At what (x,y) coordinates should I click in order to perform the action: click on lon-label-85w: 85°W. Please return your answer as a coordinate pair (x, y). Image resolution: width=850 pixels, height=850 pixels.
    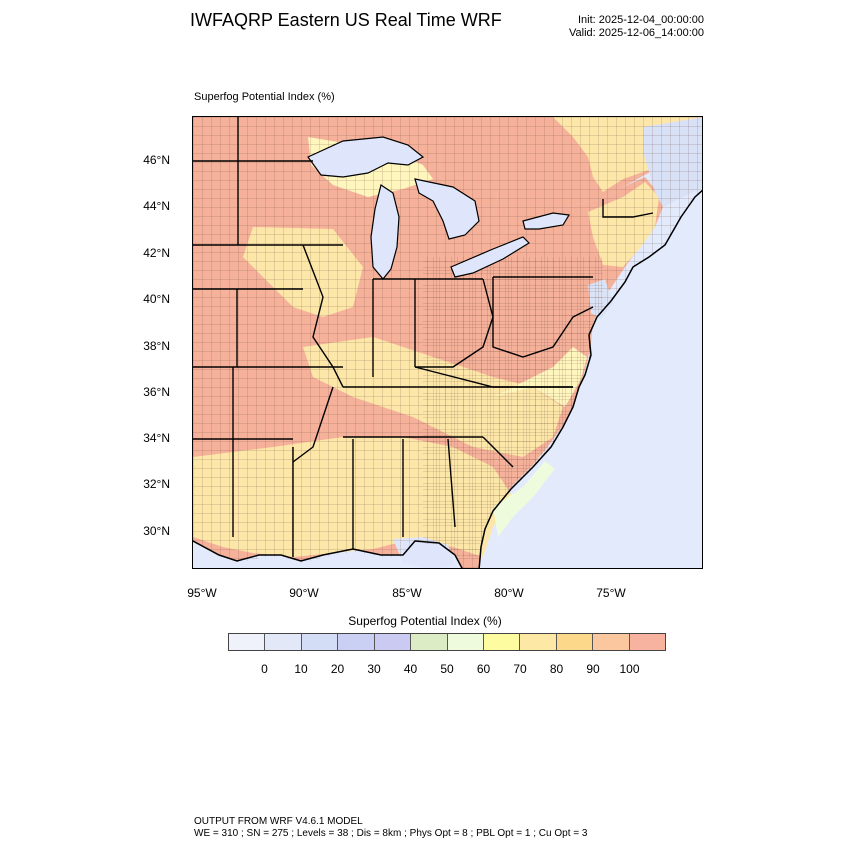
    Looking at the image, I should click on (407, 593).